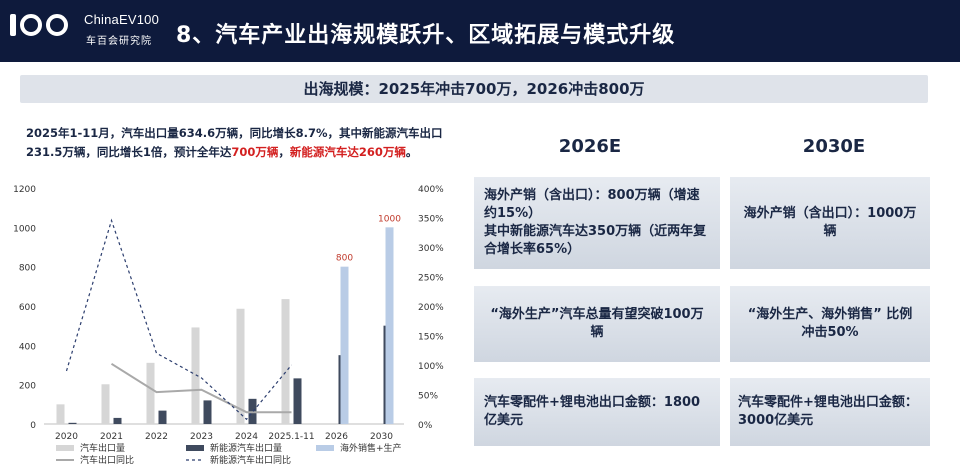 The width and height of the screenshot is (960, 472). I want to click on bar-data-label: 1000, so click(389, 219).